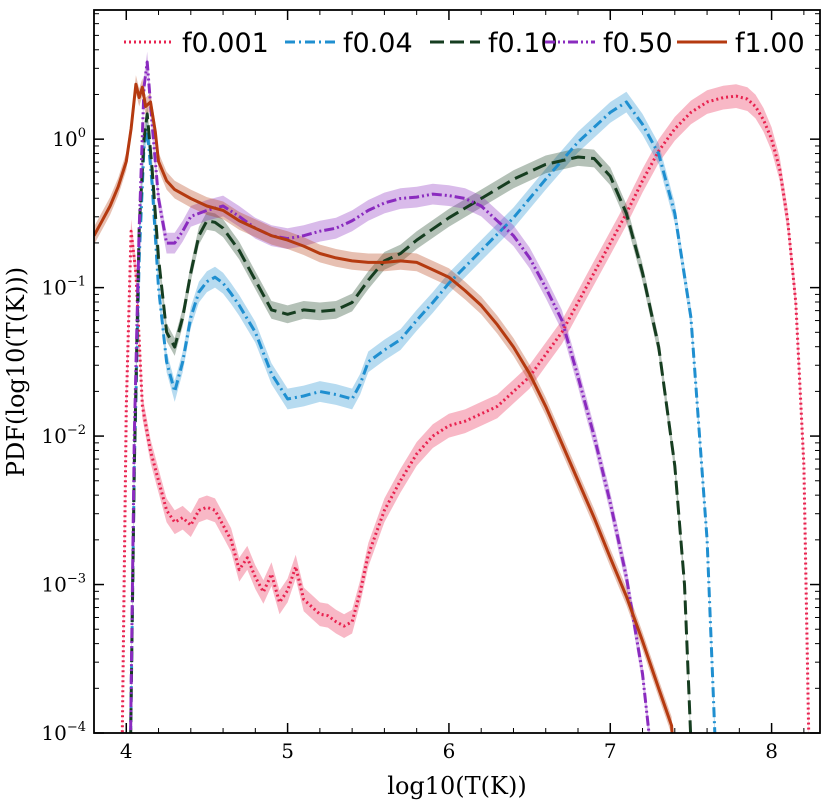  What do you see at coordinates (126, 751) in the screenshot?
I see `x-tick-label: 4` at bounding box center [126, 751].